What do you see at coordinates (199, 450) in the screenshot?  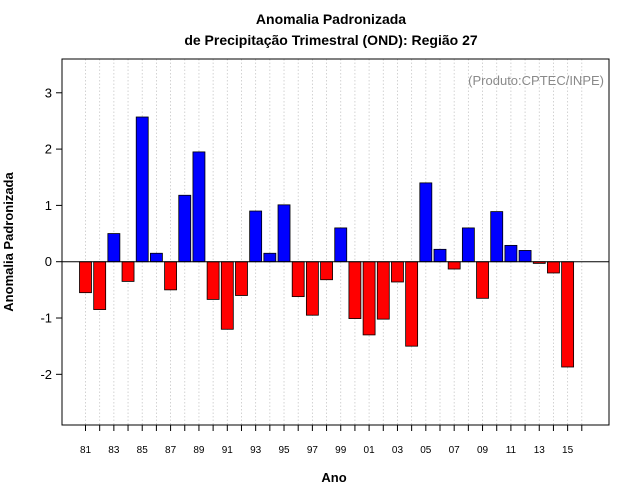 I see `x-tick-label: 89` at bounding box center [199, 450].